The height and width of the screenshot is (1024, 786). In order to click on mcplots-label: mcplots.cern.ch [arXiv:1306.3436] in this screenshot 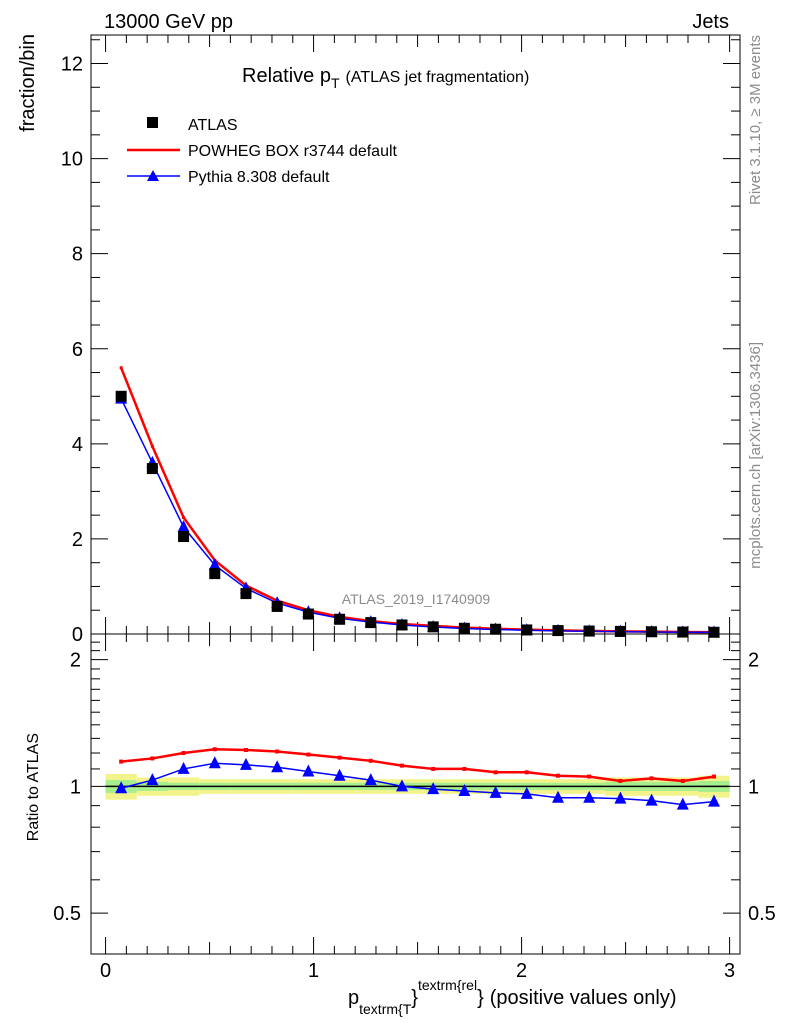, I will do `click(755, 455)`.